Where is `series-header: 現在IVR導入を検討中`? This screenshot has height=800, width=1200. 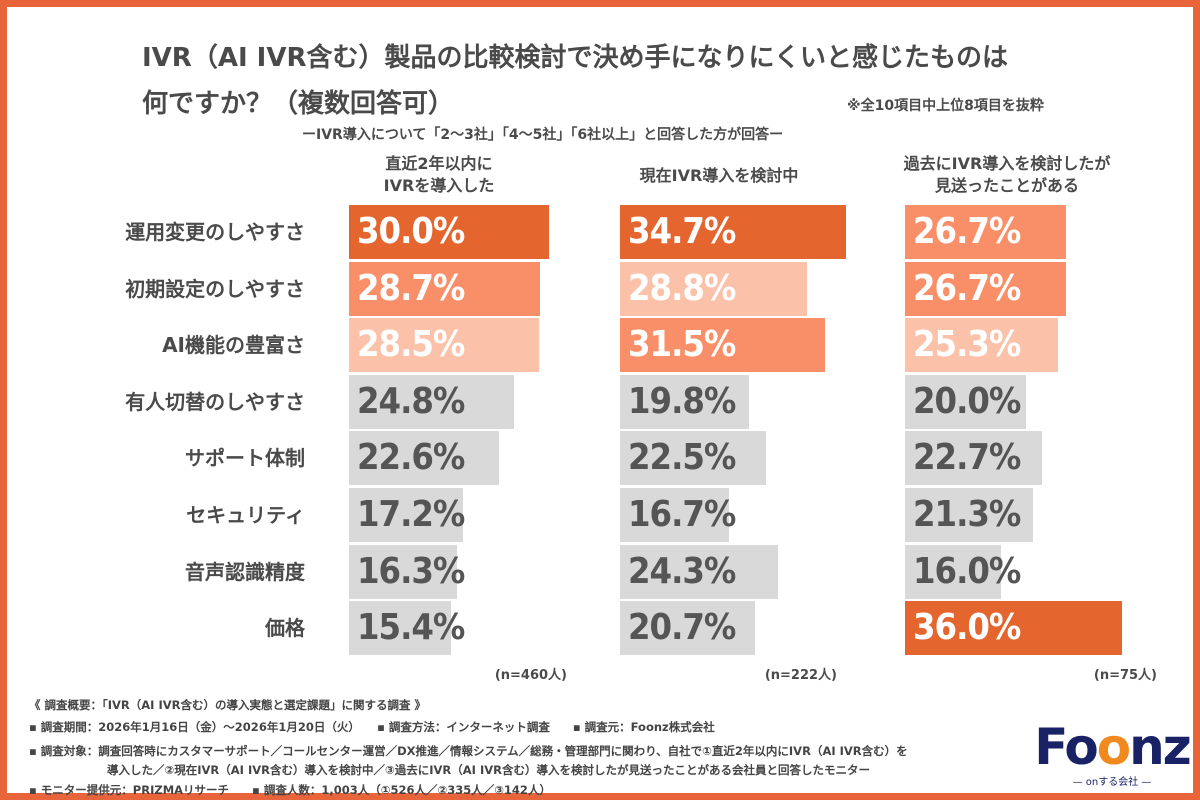 series-header: 現在IVR導入を検討中 is located at coordinates (719, 176).